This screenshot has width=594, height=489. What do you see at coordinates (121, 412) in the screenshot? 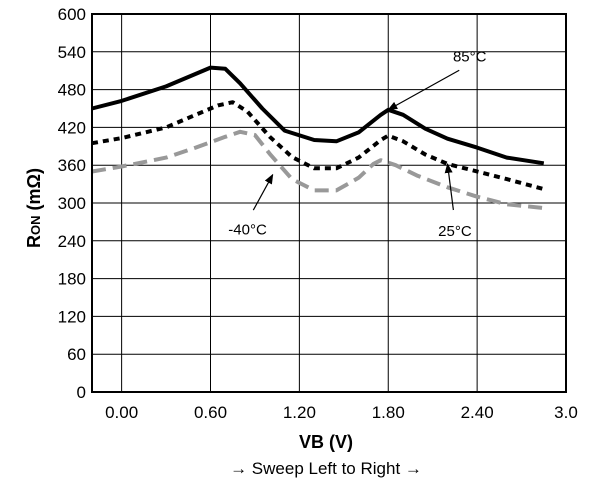
I see `x-tick-label: 0.00` at bounding box center [121, 412].